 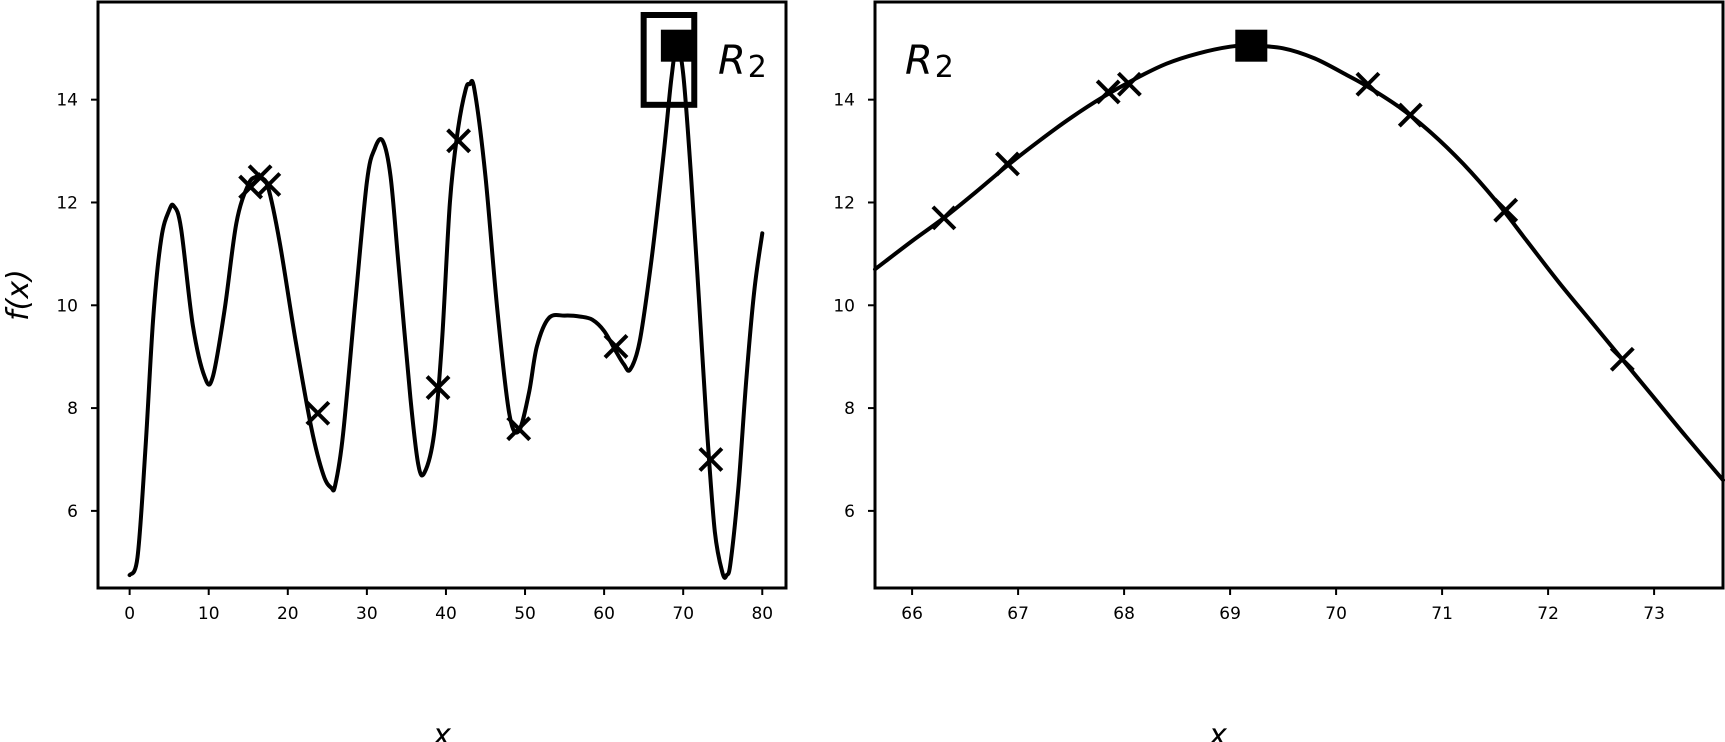 I want to click on right-x-axis-label: x, so click(x=1217, y=730).